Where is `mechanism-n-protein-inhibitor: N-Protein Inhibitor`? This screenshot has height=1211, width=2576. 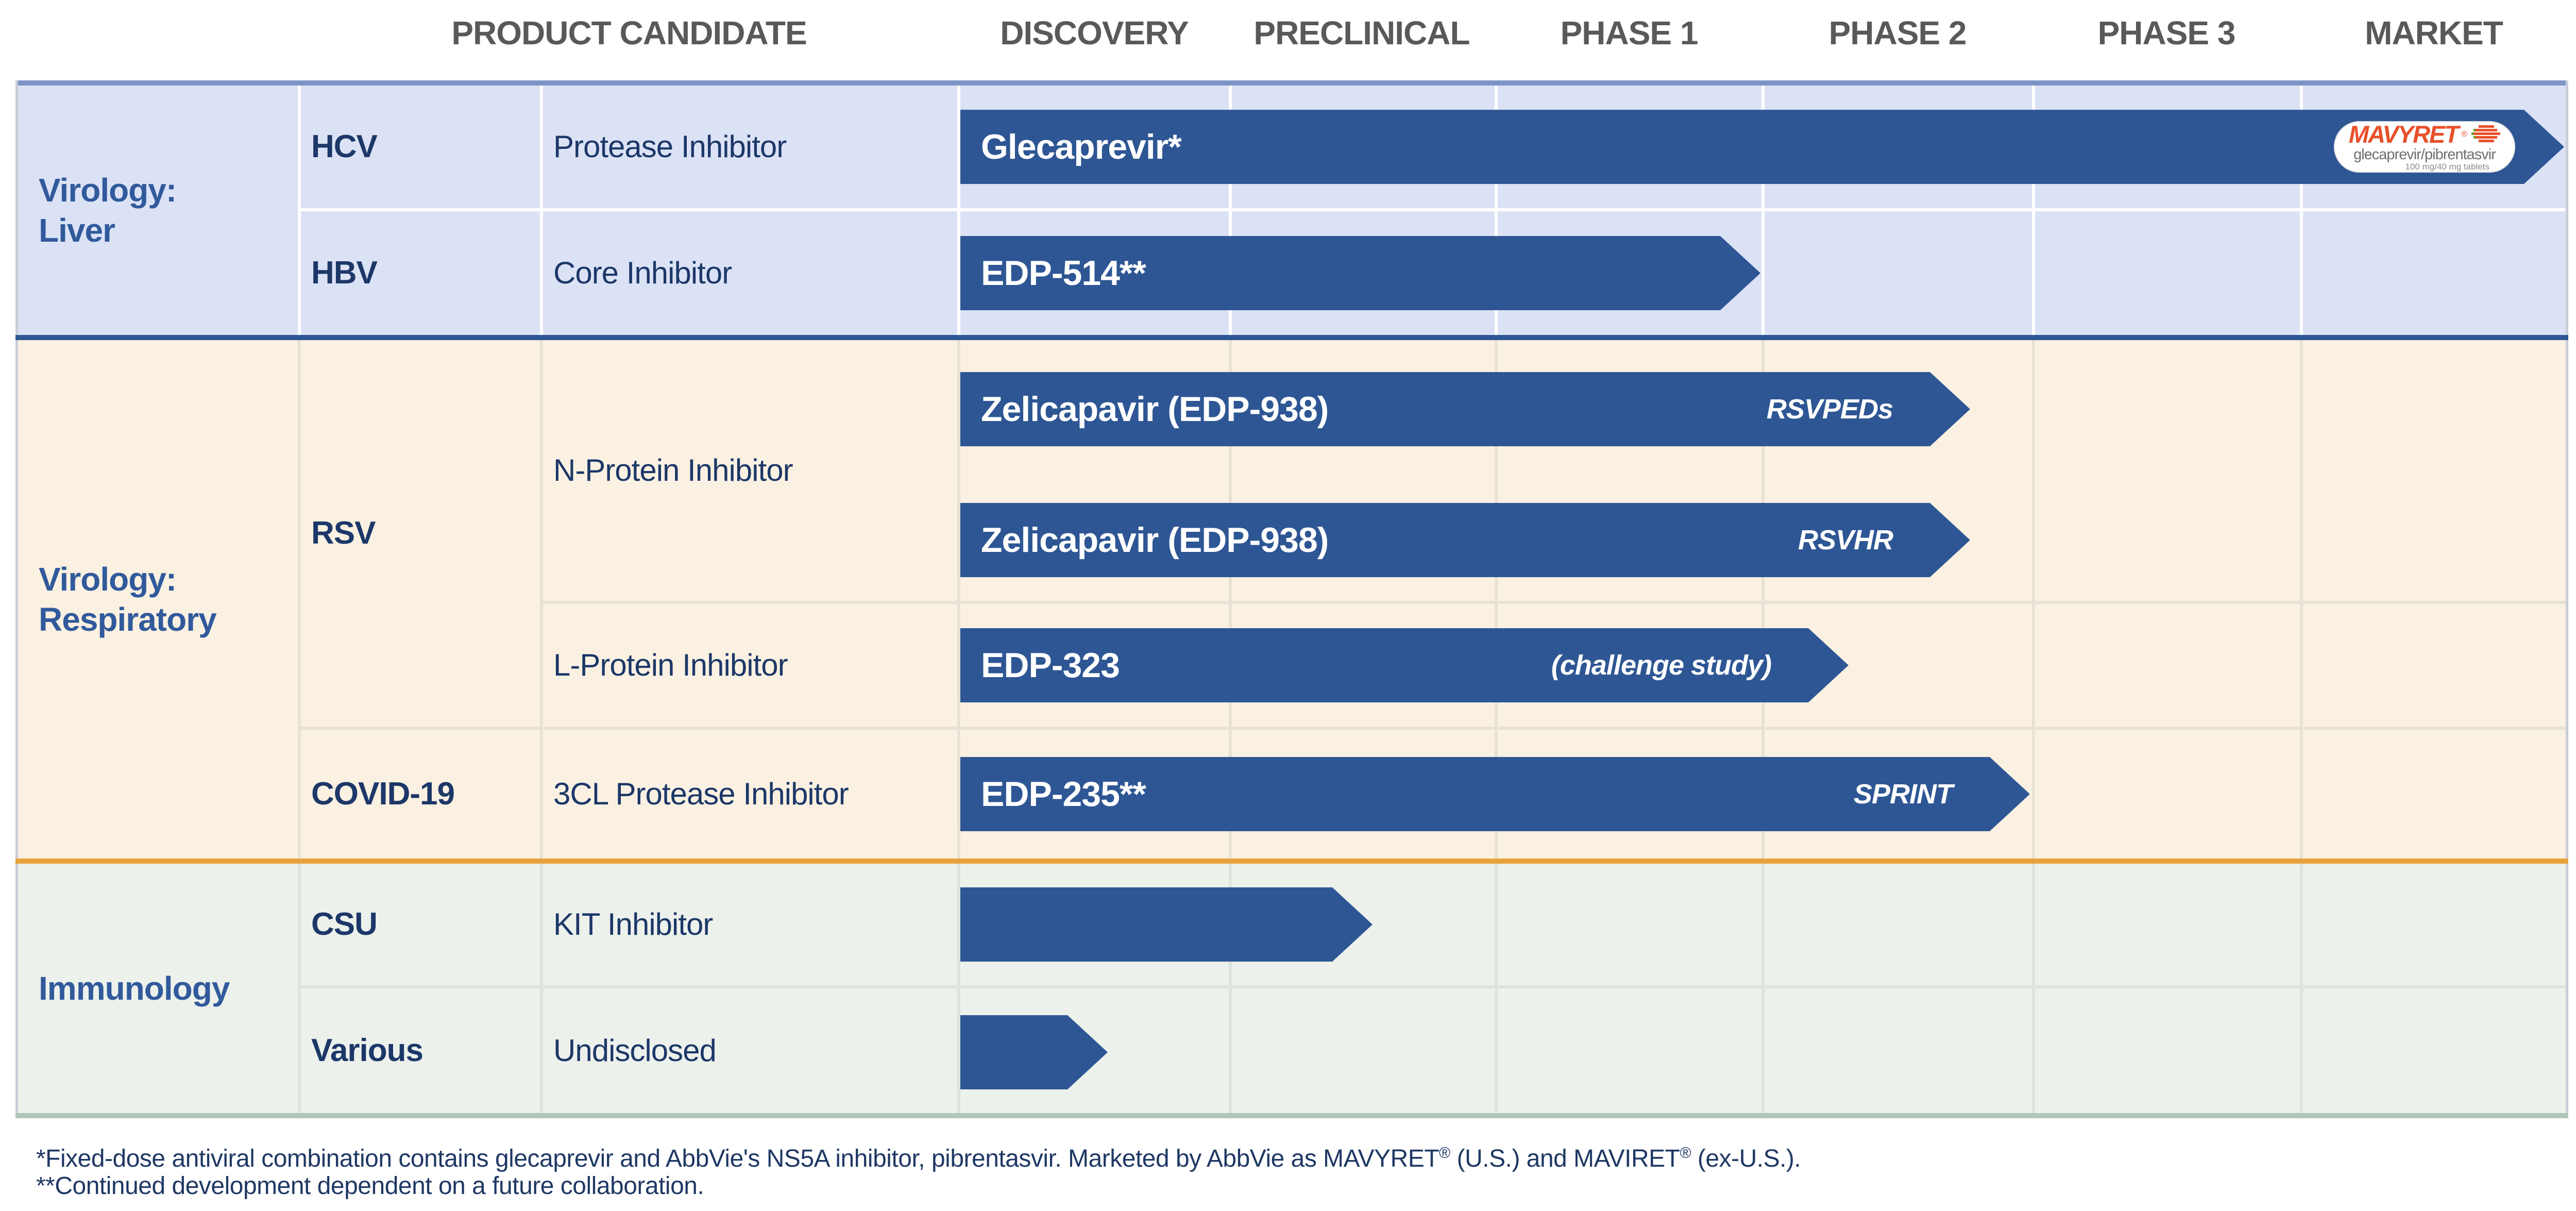
mechanism-n-protein-inhibitor: N-Protein Inhibitor is located at coordinates (673, 470).